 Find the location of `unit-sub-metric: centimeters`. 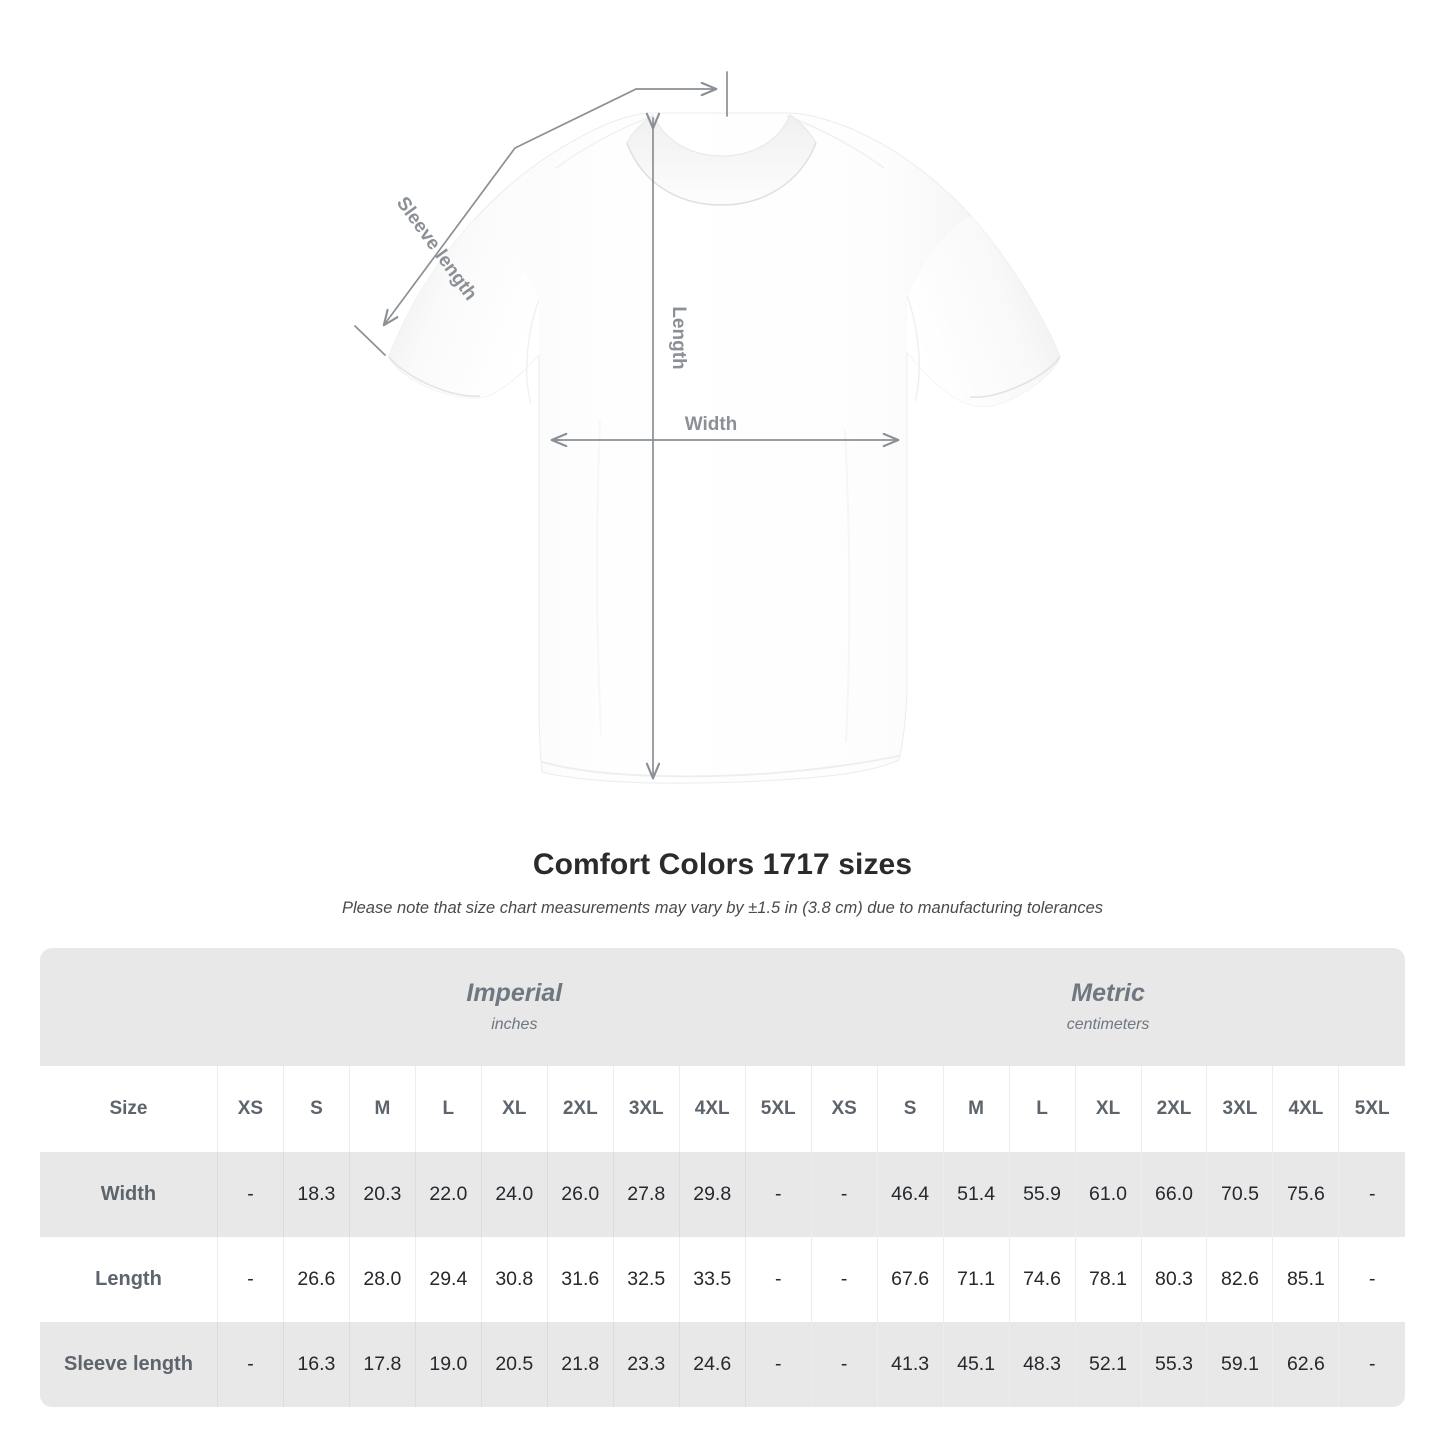

unit-sub-metric: centimeters is located at coordinates (1108, 1024).